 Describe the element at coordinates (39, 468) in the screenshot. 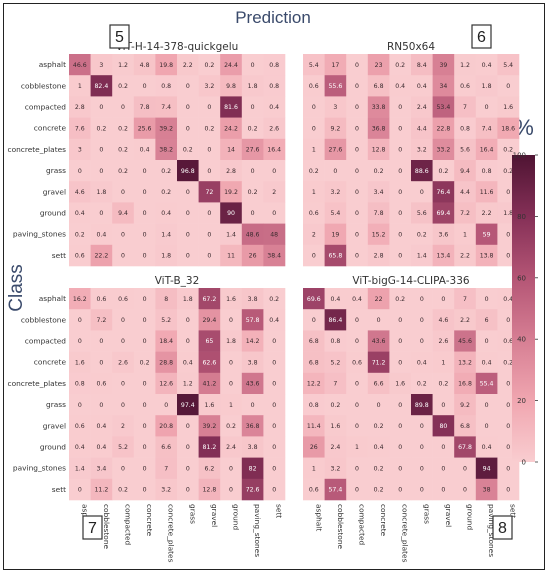

I see `row-label: paving_stones` at that location.